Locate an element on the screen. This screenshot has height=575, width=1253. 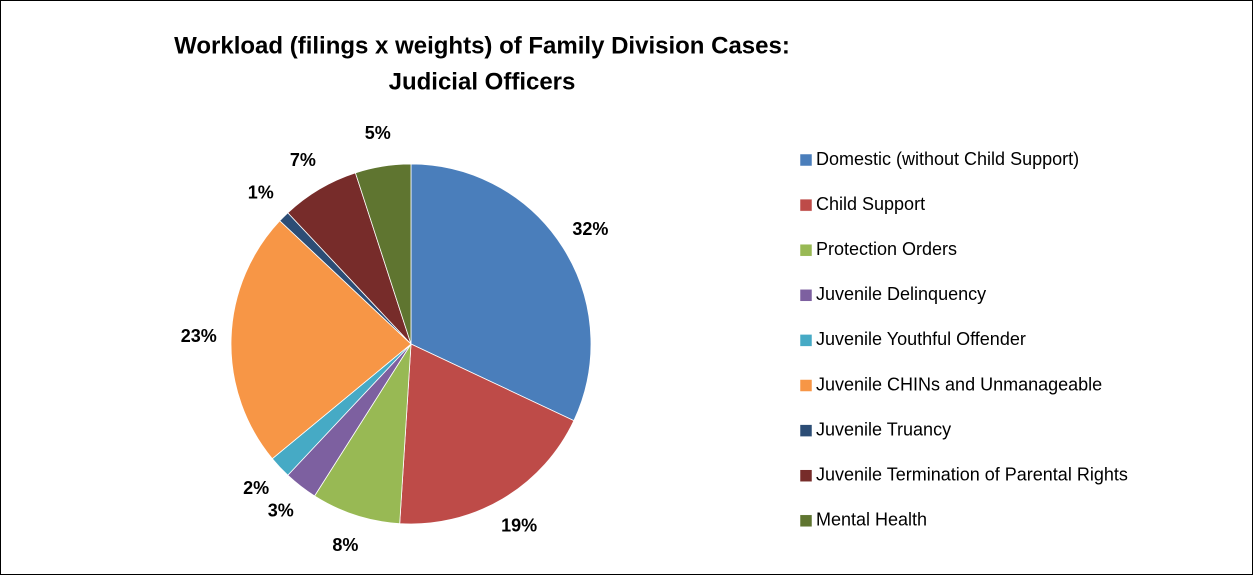
data-label: 7% is located at coordinates (303, 160).